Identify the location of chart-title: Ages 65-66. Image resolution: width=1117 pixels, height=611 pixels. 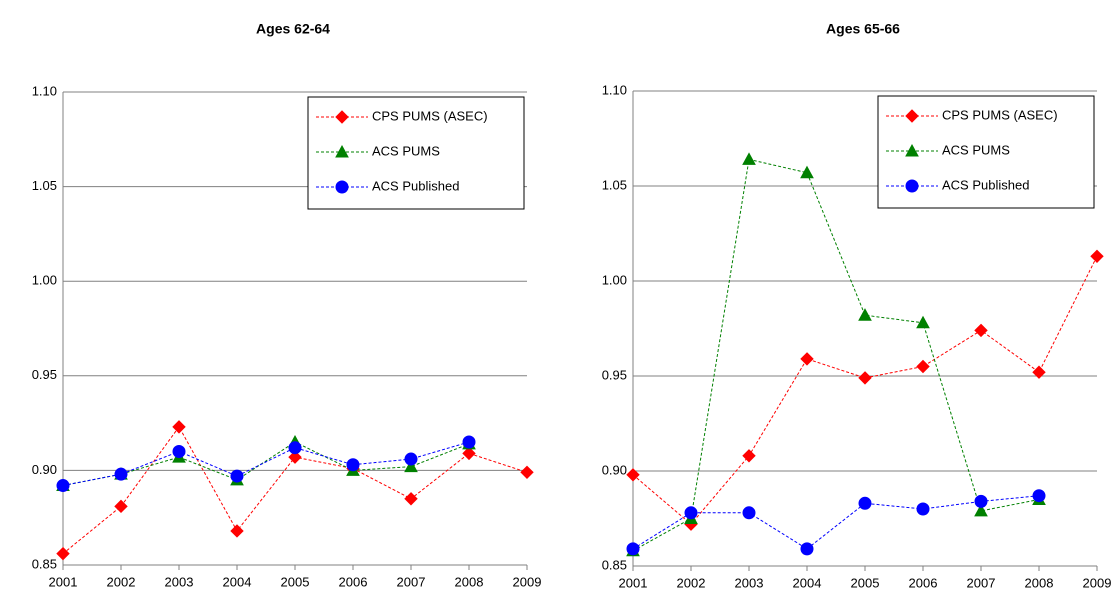
(863, 29).